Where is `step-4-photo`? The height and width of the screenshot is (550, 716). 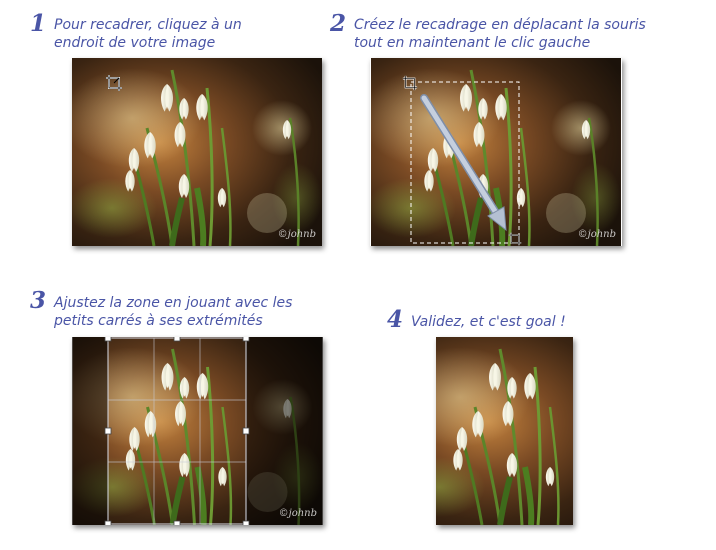
step-4-photo is located at coordinates (504, 431).